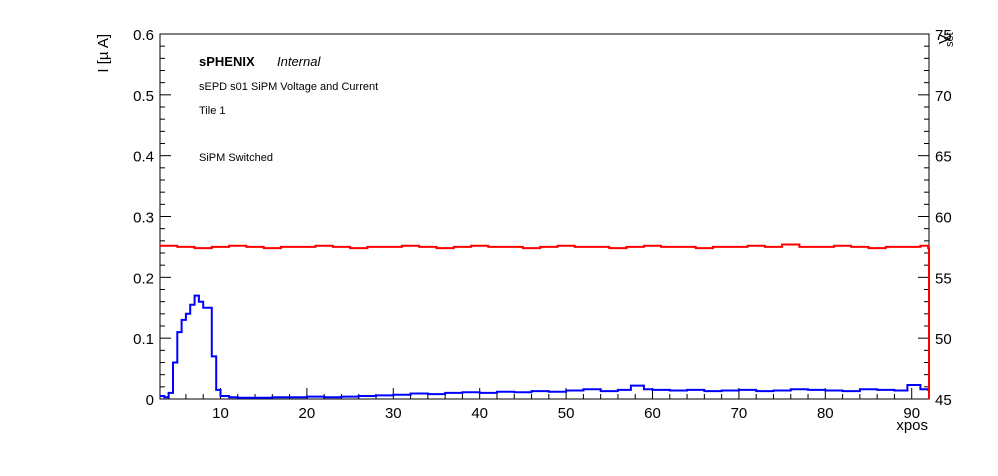 Image resolution: width=998 pixels, height=476 pixels. Describe the element at coordinates (911, 413) in the screenshot. I see `x-tick-label: 90` at that location.